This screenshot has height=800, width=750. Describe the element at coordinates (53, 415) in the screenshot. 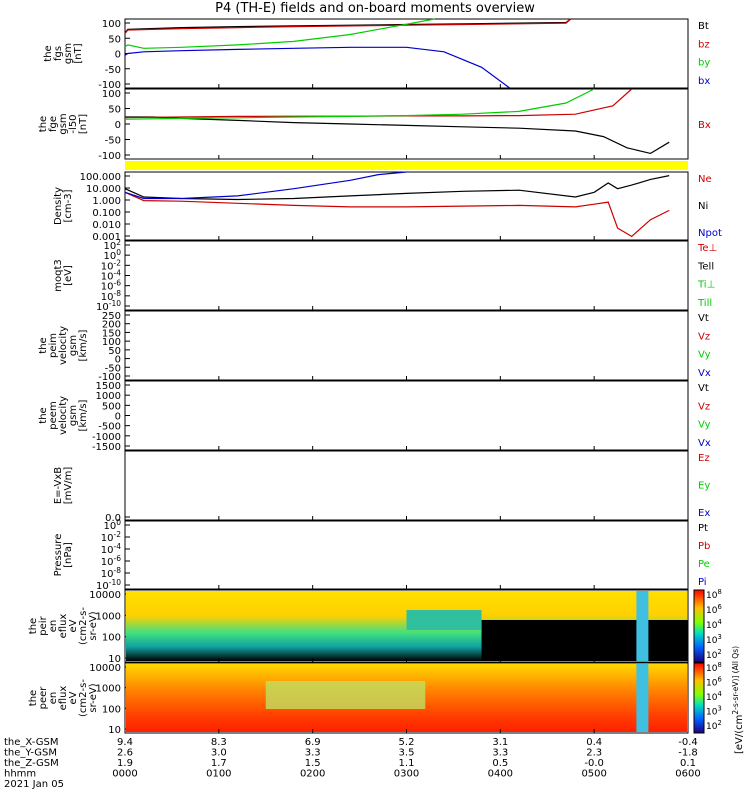

I see `y-label-line: peem` at that location.